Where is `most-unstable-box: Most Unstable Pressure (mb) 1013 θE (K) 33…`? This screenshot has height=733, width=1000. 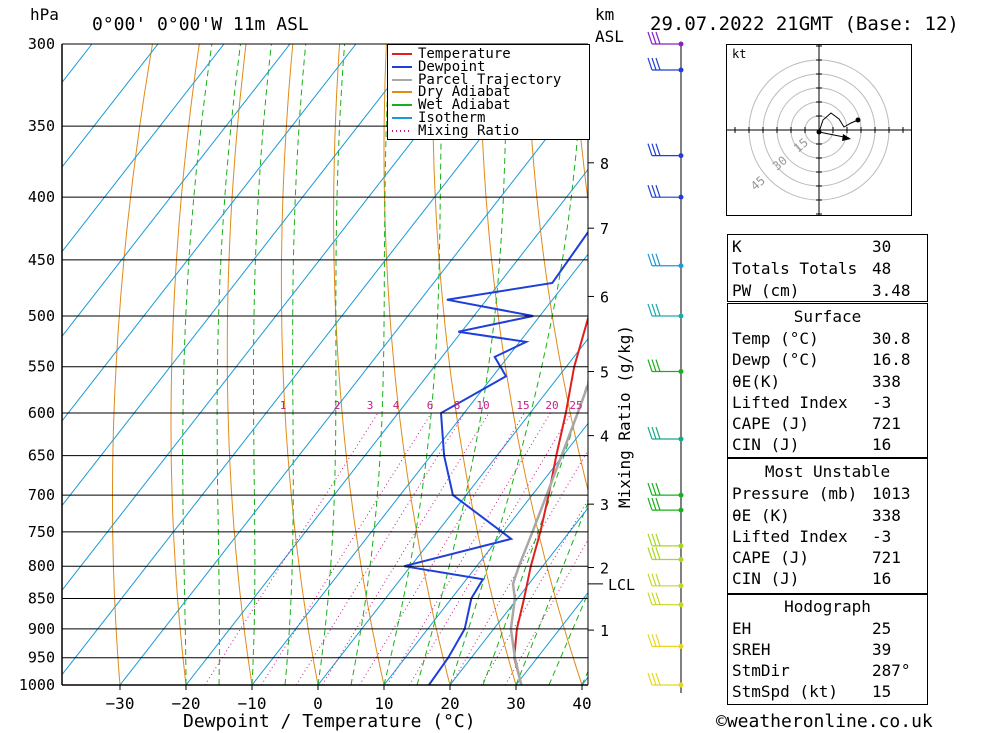
most-unstable-box: Most Unstable Pressure (mb) 1013 θE (K) 33… is located at coordinates (827, 526).